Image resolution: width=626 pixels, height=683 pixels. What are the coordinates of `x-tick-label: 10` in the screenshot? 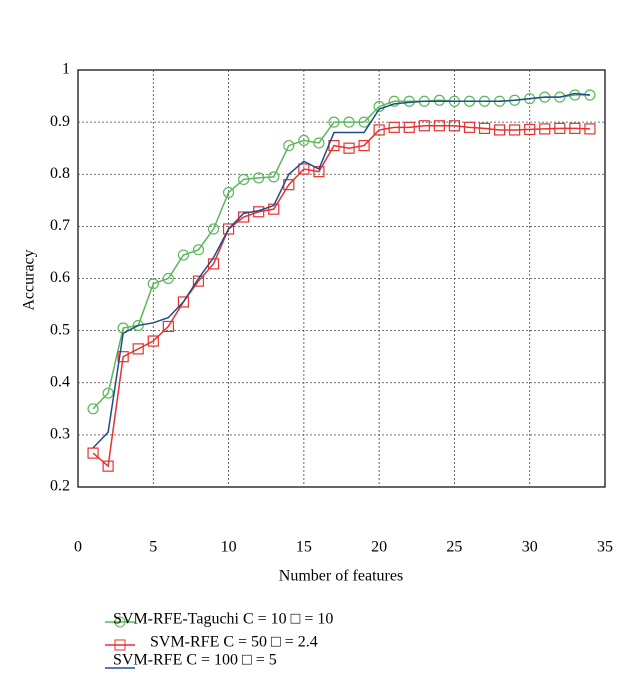 It's located at (229, 547).